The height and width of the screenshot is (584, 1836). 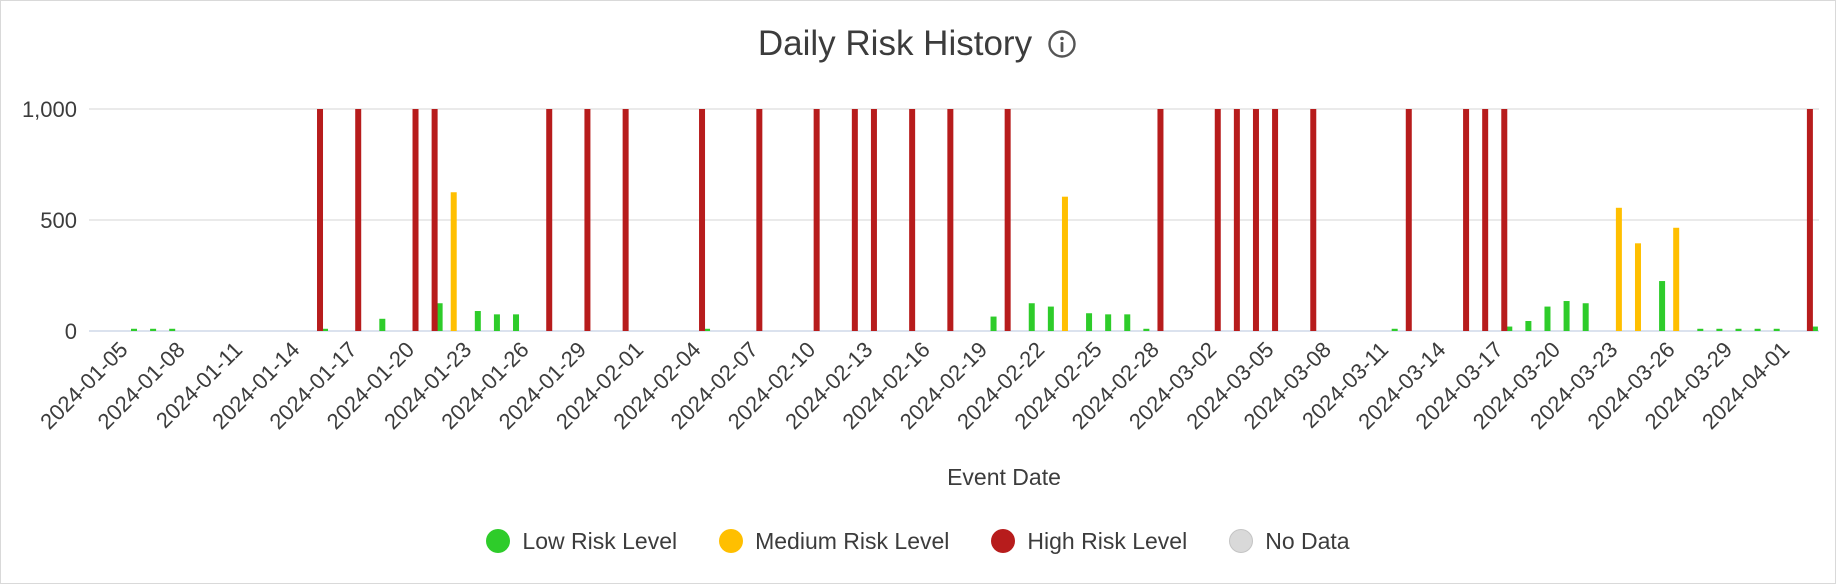 I want to click on legend-item-nodata: No Data, so click(x=1289, y=541).